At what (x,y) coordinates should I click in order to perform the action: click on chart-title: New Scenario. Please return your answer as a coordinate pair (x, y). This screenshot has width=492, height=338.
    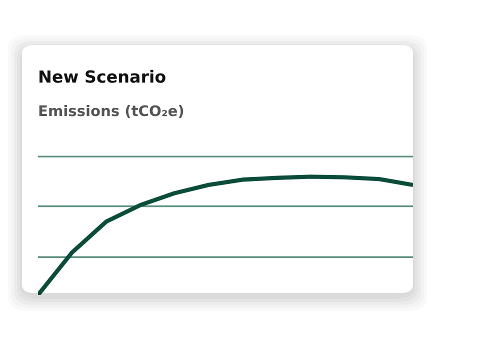
    Looking at the image, I should click on (103, 76).